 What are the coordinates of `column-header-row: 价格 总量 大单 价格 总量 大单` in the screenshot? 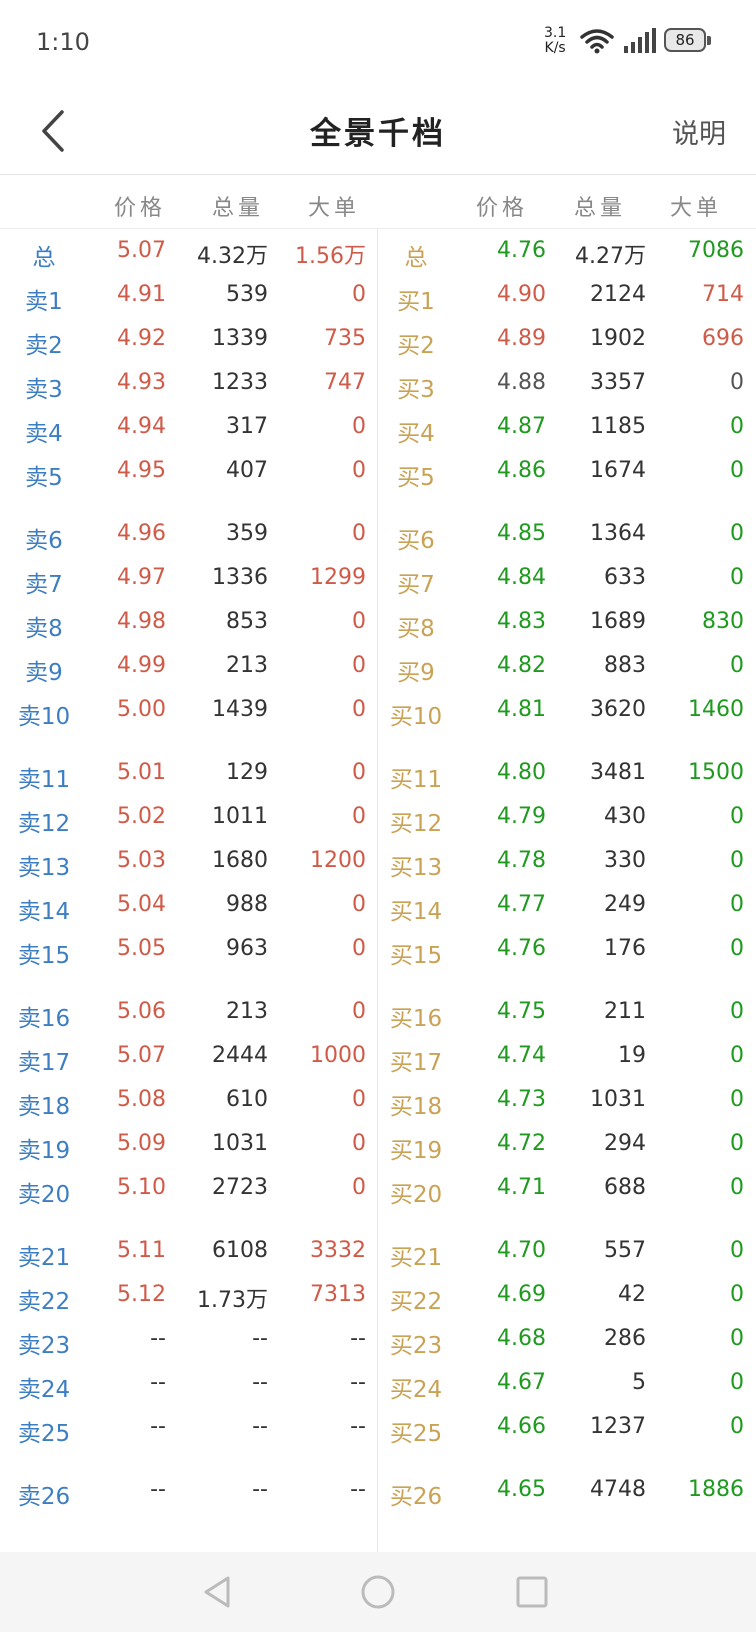 It's located at (378, 202).